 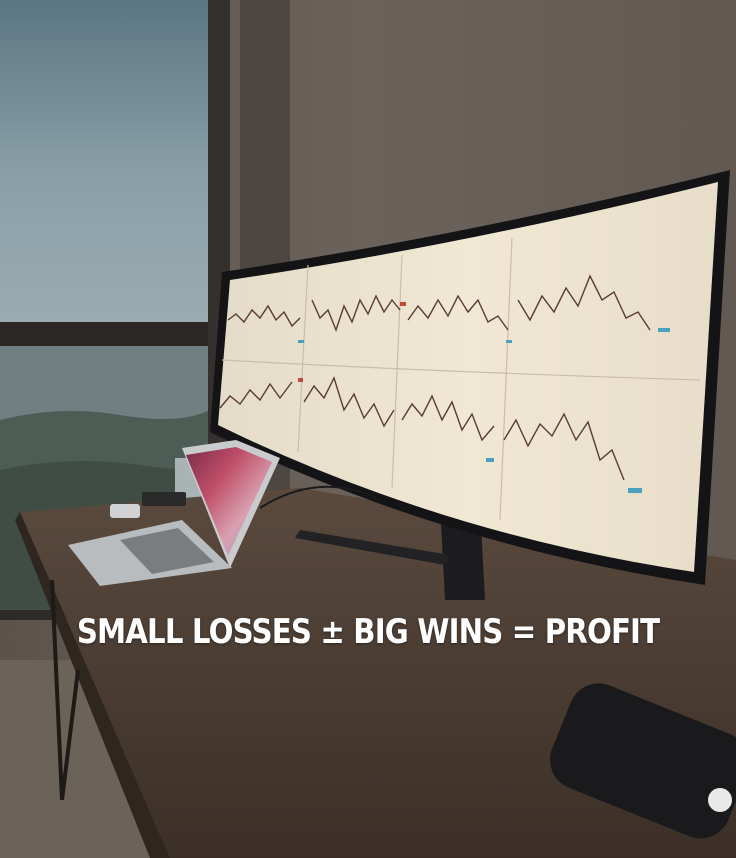 What do you see at coordinates (112, 334) in the screenshot?
I see `window-mullion` at bounding box center [112, 334].